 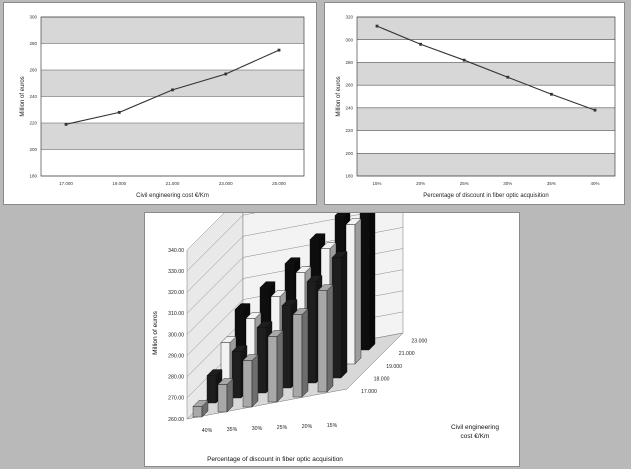 I want to click on depth-axis-label: Civil engineering, so click(x=475, y=427).